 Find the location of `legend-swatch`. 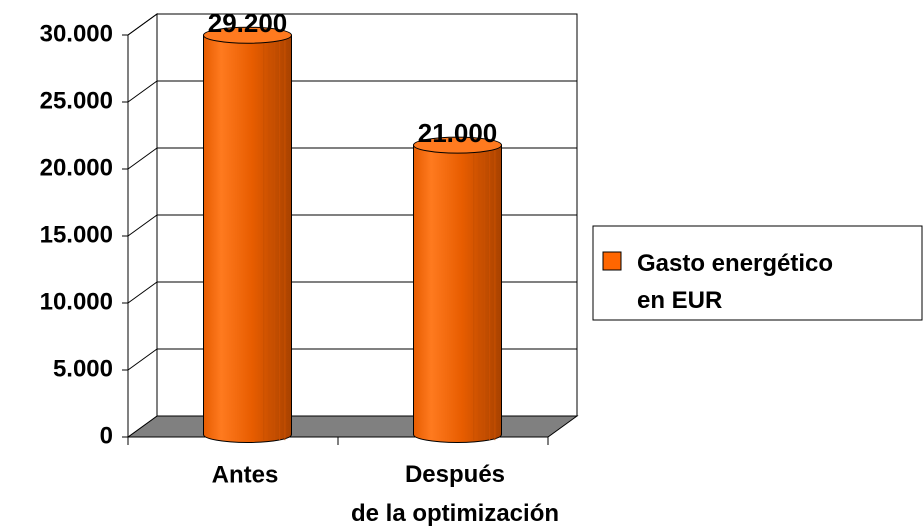

legend-swatch is located at coordinates (612, 261).